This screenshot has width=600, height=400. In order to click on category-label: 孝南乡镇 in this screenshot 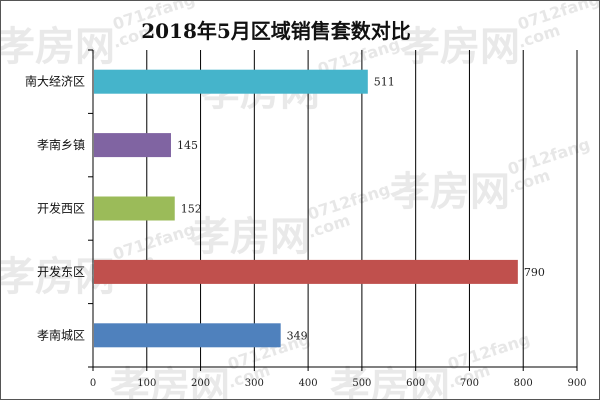, I will do `click(61, 144)`.